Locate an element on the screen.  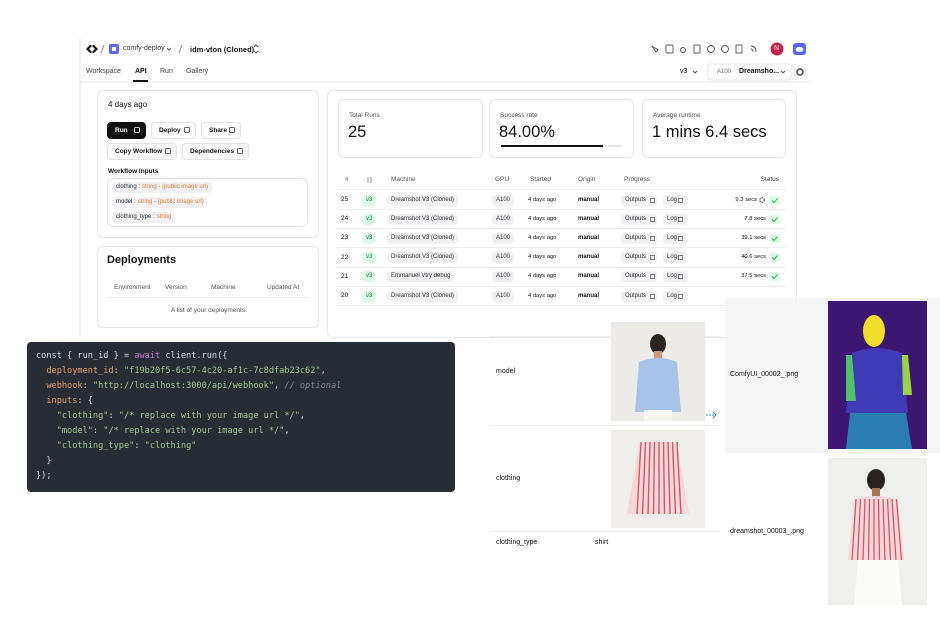
action-button: Share is located at coordinates (221, 130).